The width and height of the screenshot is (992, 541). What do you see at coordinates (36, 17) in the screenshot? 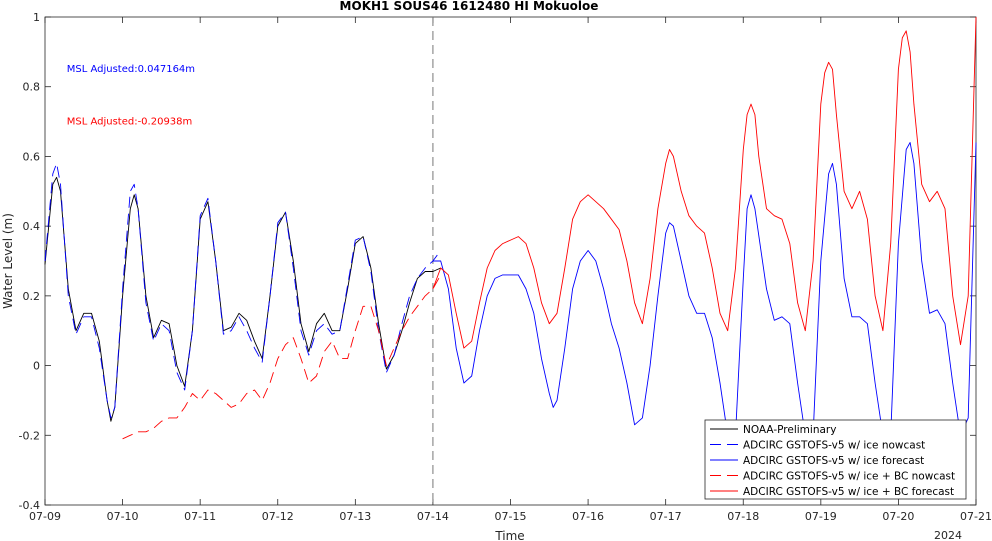
I see `y-tick-label: 1` at bounding box center [36, 17].